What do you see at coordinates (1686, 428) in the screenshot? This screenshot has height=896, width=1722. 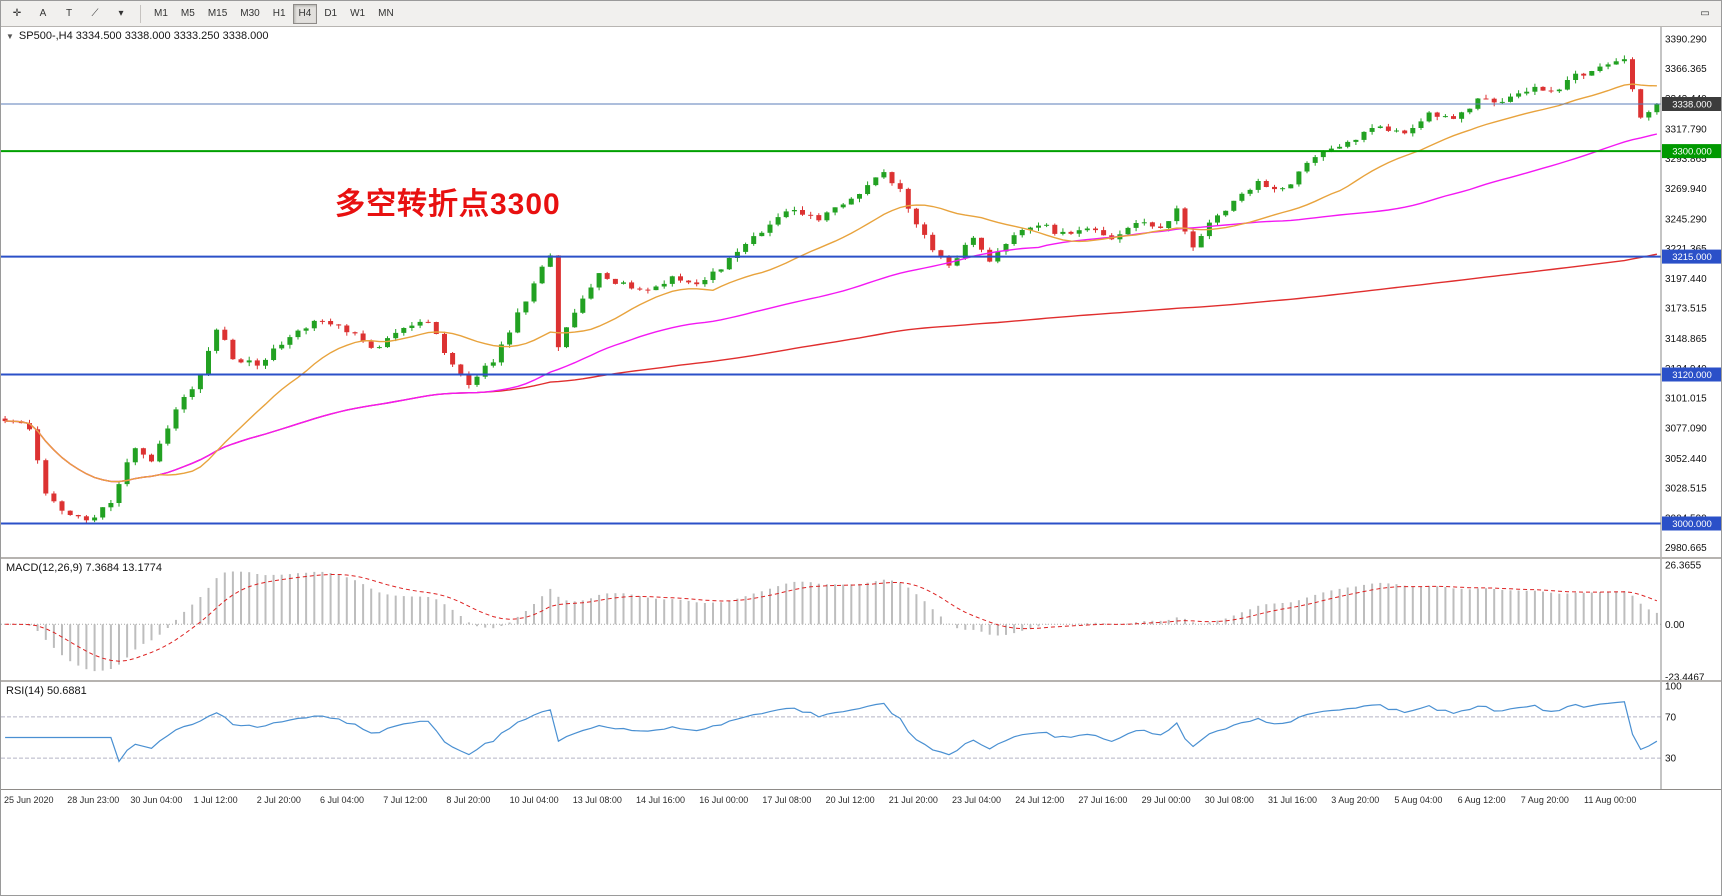 I see `svg-text: 3077.090` at bounding box center [1686, 428].